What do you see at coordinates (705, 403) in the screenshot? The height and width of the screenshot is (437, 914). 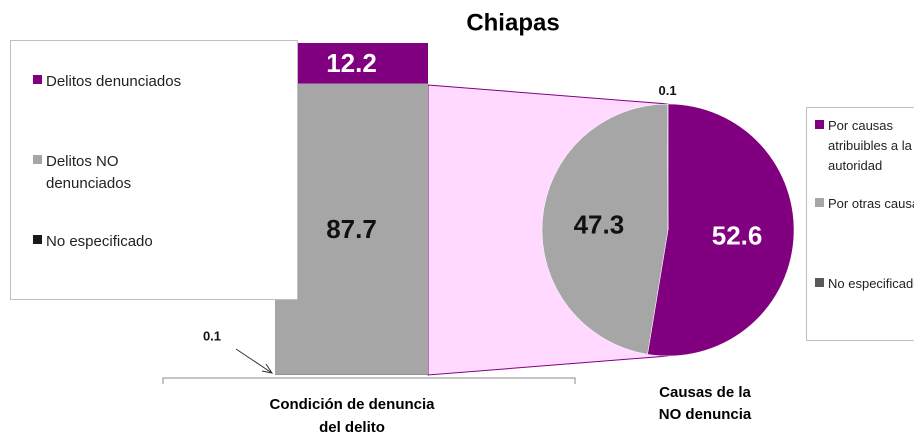 I see `chart-subtitle: Causas de la NO denuncia` at bounding box center [705, 403].